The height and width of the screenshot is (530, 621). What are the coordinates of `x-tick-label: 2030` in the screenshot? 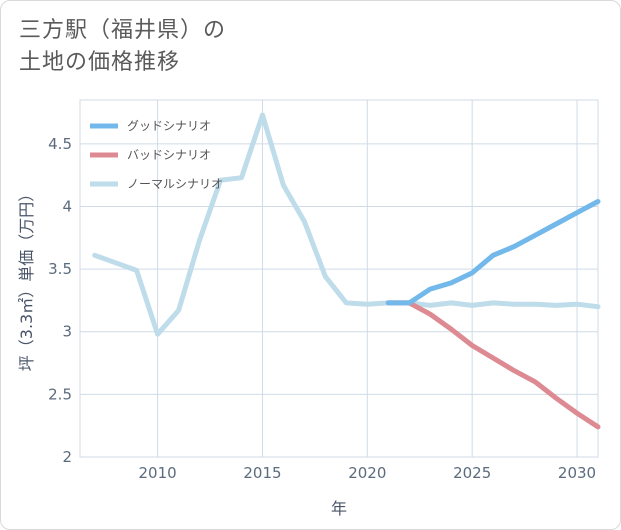 It's located at (577, 473).